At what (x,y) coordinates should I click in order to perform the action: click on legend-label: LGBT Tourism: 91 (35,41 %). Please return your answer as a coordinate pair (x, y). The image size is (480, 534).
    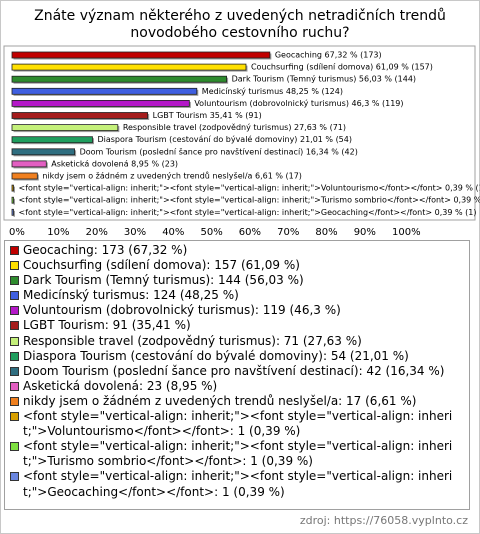
    Looking at the image, I should click on (107, 325).